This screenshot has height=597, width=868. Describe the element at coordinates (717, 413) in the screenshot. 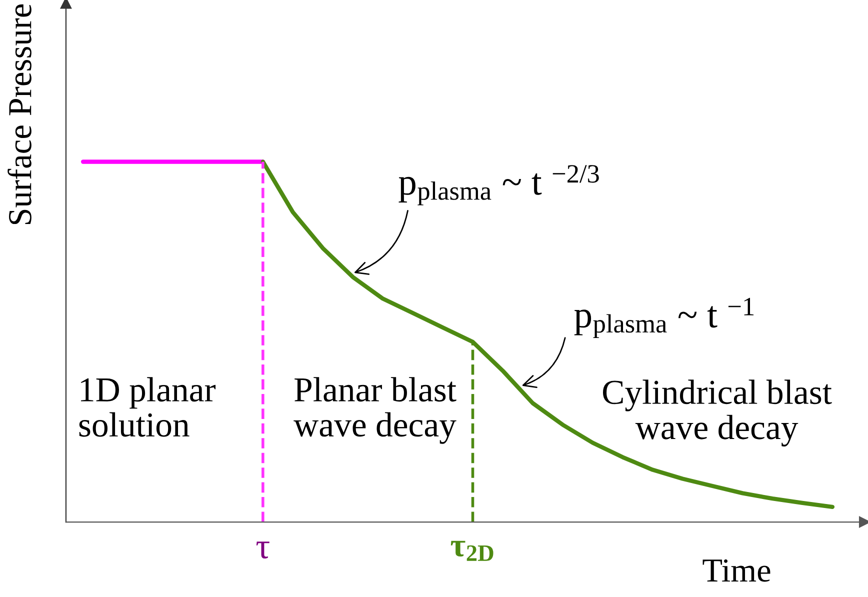

I see `annotation: Cylindrical blast wave decay` at that location.